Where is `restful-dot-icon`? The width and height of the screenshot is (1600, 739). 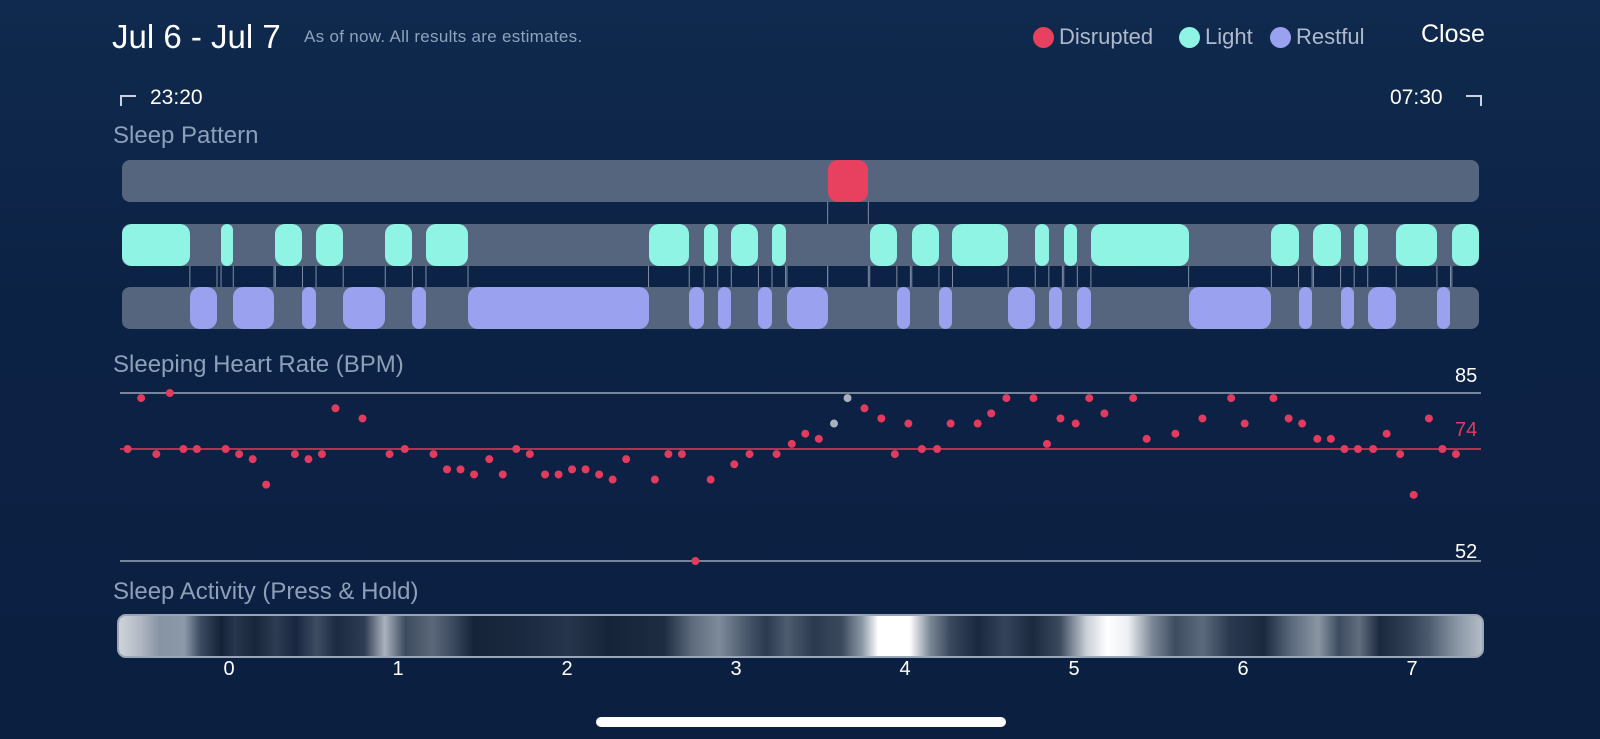
restful-dot-icon is located at coordinates (1280, 37).